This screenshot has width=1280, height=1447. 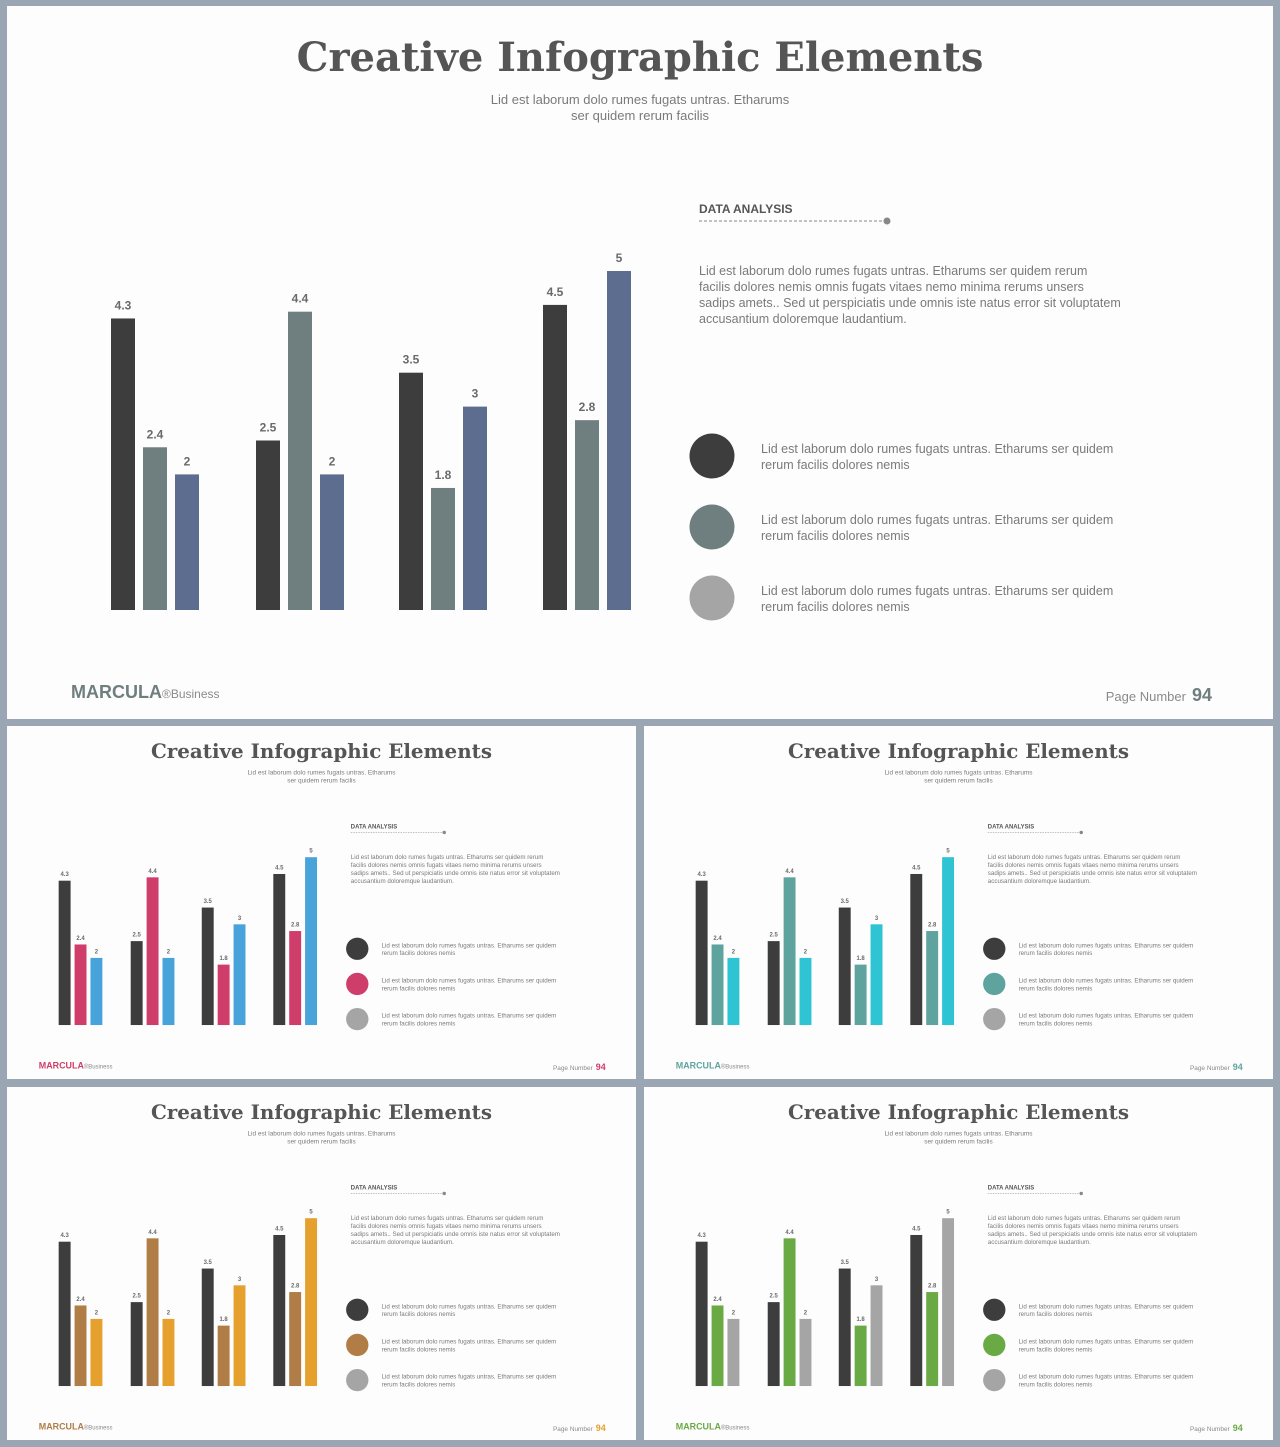 What do you see at coordinates (555, 292) in the screenshot?
I see `bar-value-label: 4.5` at bounding box center [555, 292].